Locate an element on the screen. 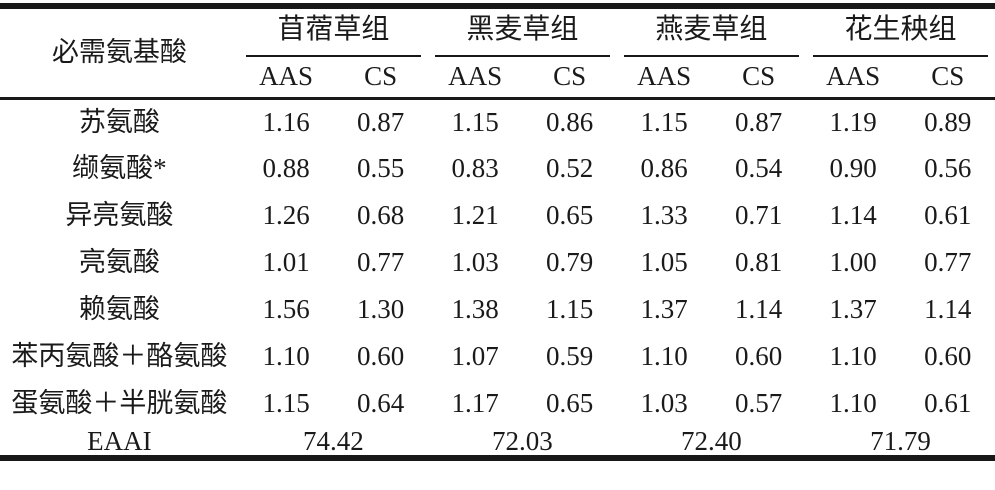 The width and height of the screenshot is (995, 490). cs-value: 0.59 is located at coordinates (569, 356).